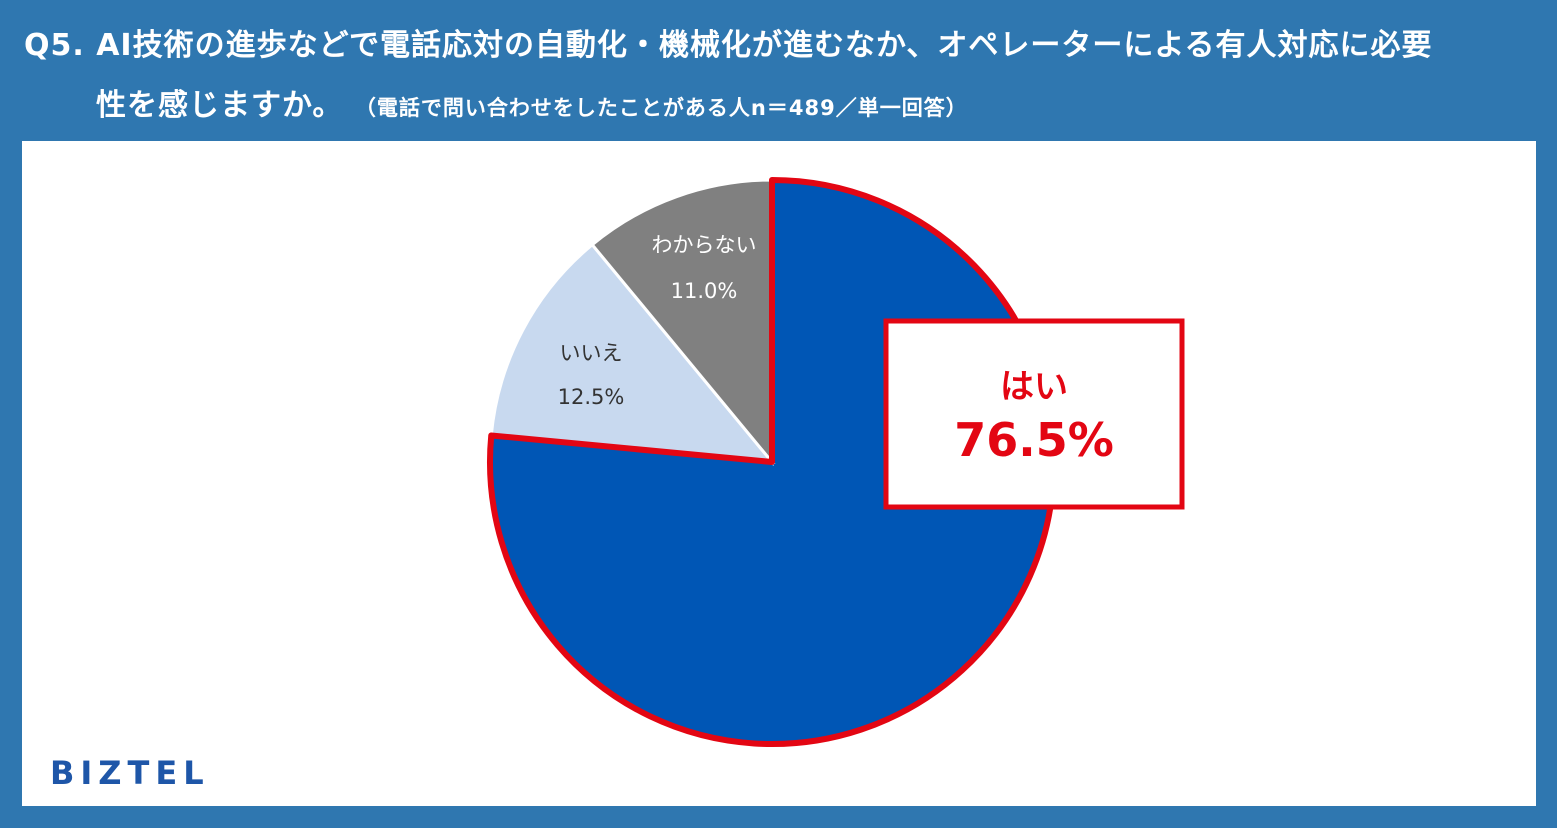  Describe the element at coordinates (591, 353) in the screenshot. I see `slice-label-2: いいえ` at that location.